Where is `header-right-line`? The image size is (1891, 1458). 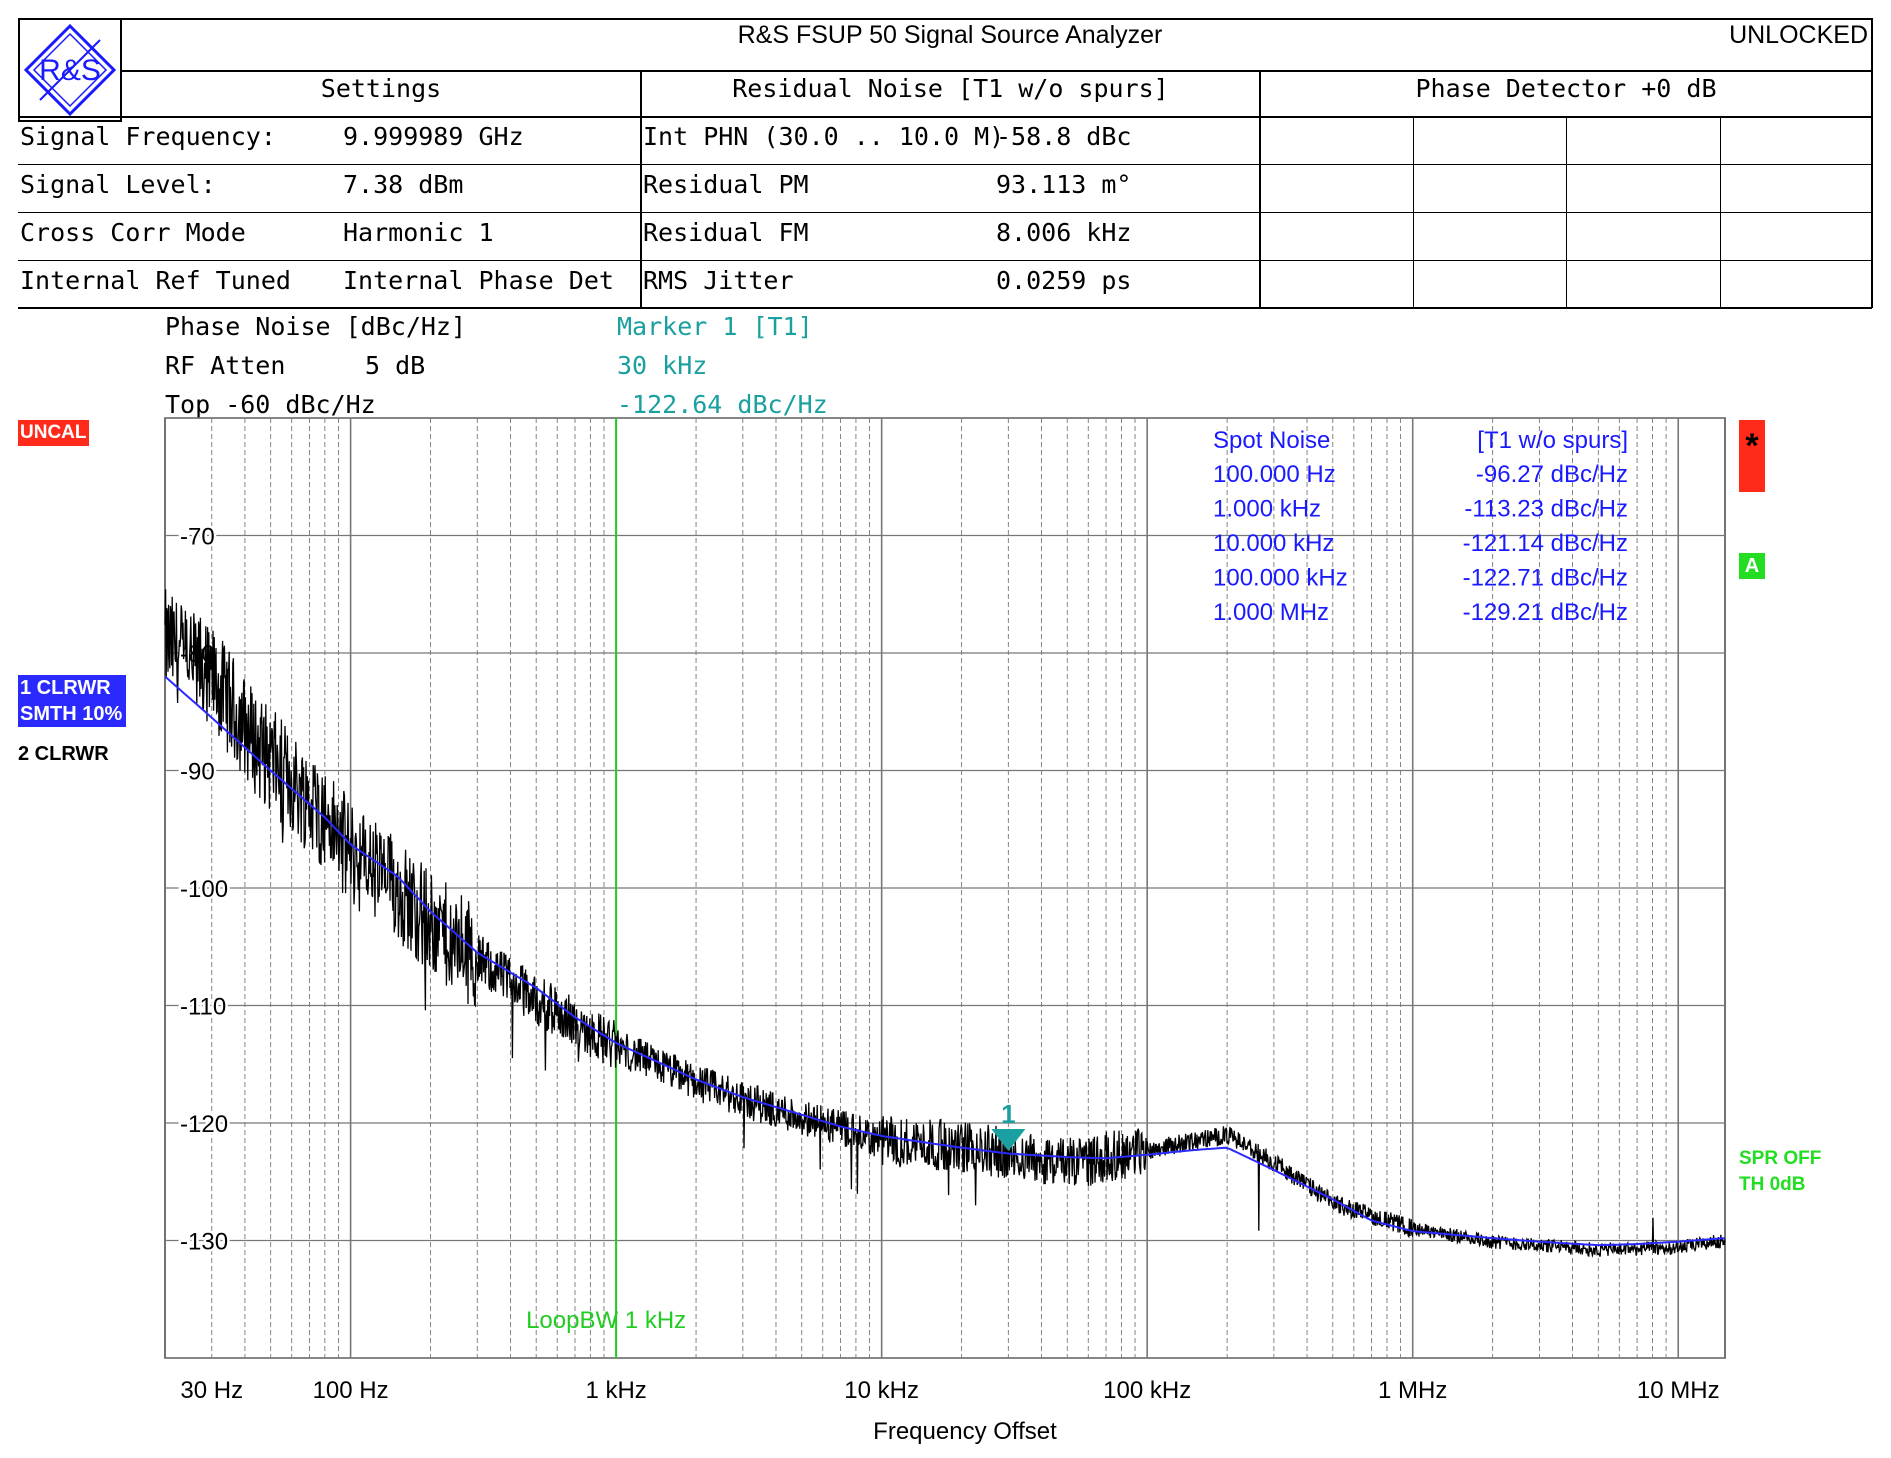
header-right-line is located at coordinates (1872, 163).